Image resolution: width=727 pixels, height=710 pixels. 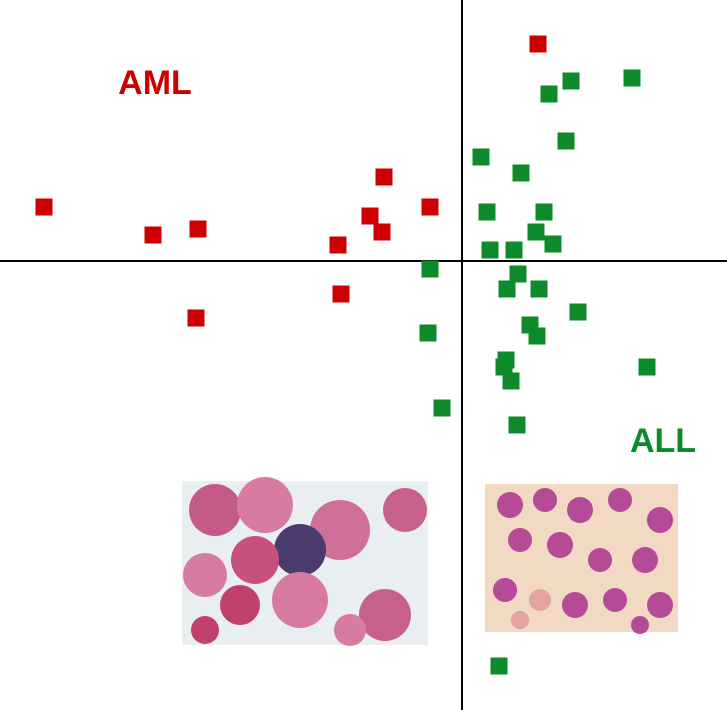 I want to click on aml-micrograph, so click(x=305, y=561).